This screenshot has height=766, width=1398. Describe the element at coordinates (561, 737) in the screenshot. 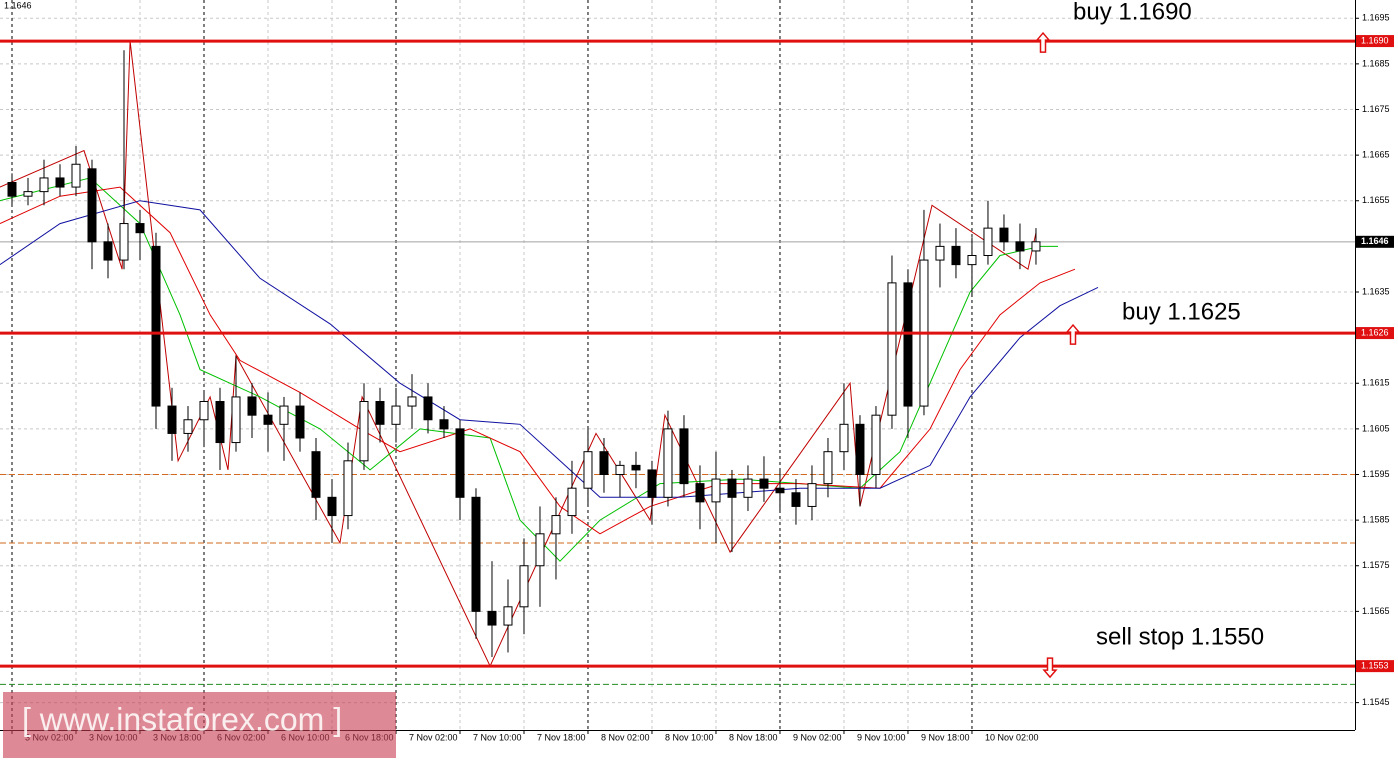

I see `x-tick-label: 7 Nov 18:00` at that location.